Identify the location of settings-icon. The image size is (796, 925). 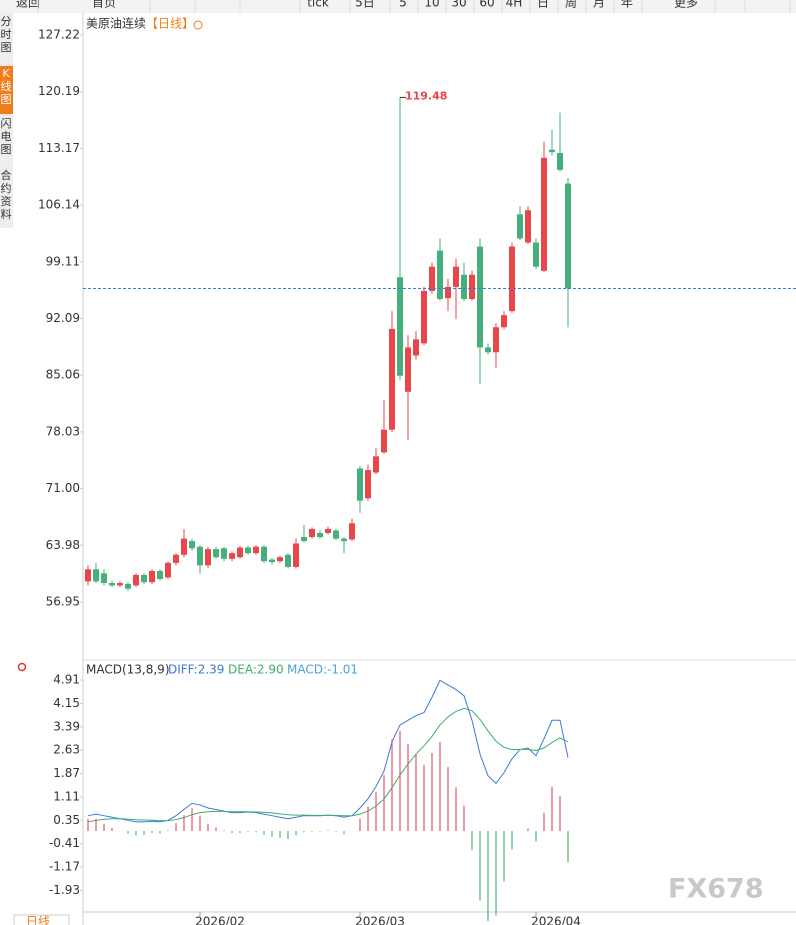
(22, 667).